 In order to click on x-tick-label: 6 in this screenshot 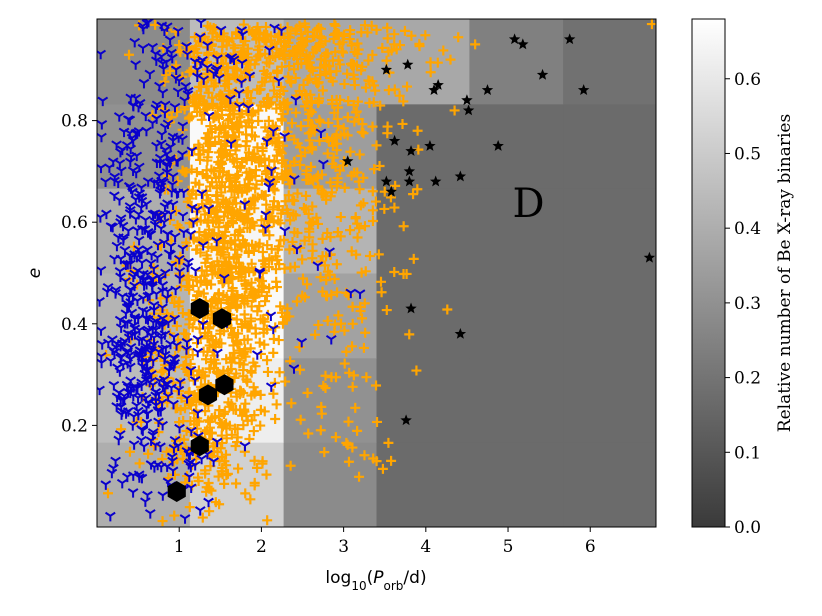, I will do `click(590, 547)`.